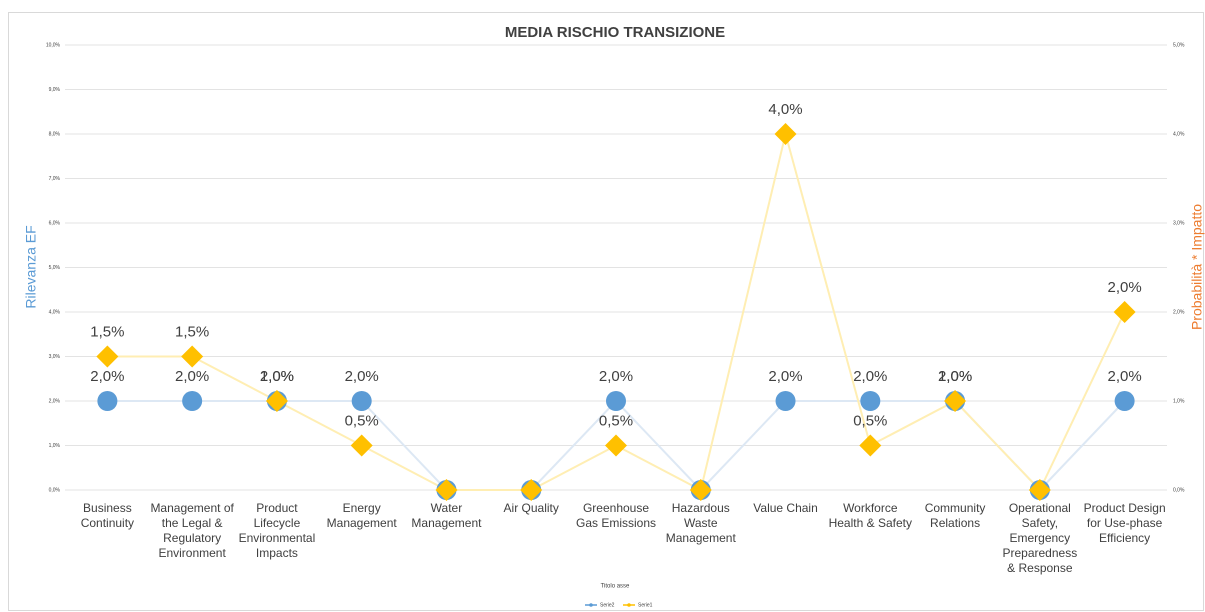 This screenshot has width=1205, height=612. I want to click on x-axis-title: Titolo asse, so click(615, 587).